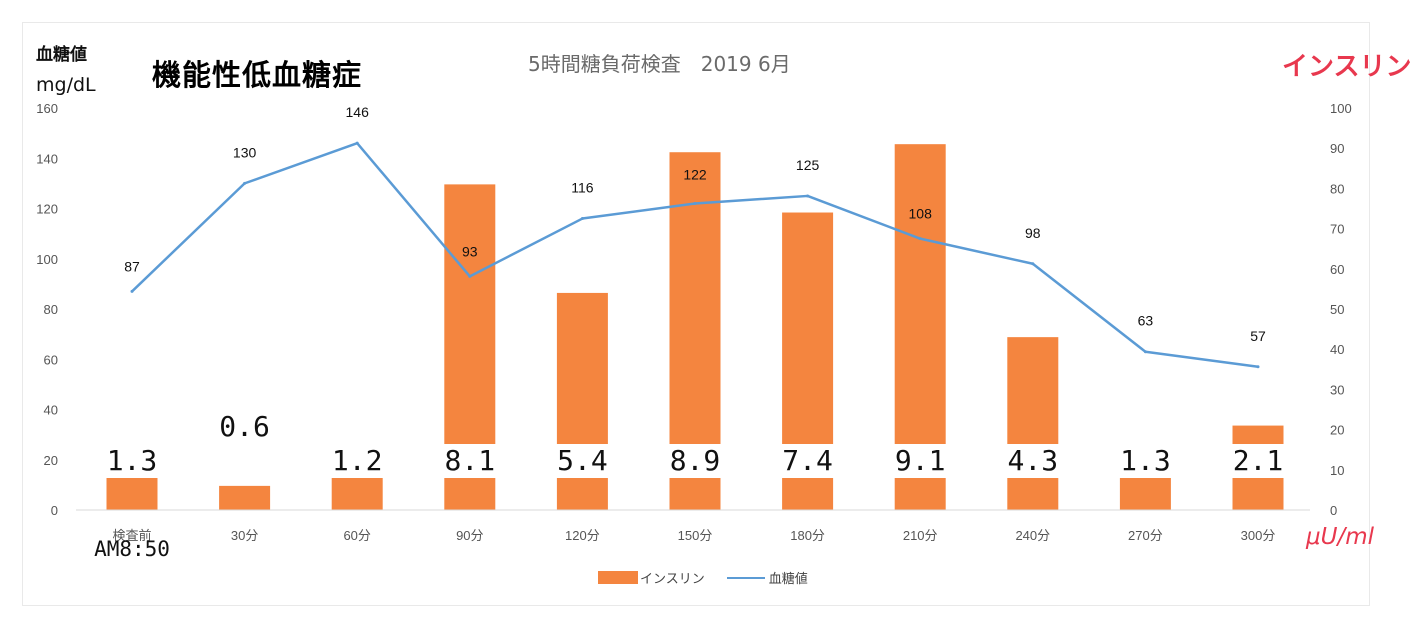  I want to click on legend-insulin-label: インスリン, so click(672, 579).